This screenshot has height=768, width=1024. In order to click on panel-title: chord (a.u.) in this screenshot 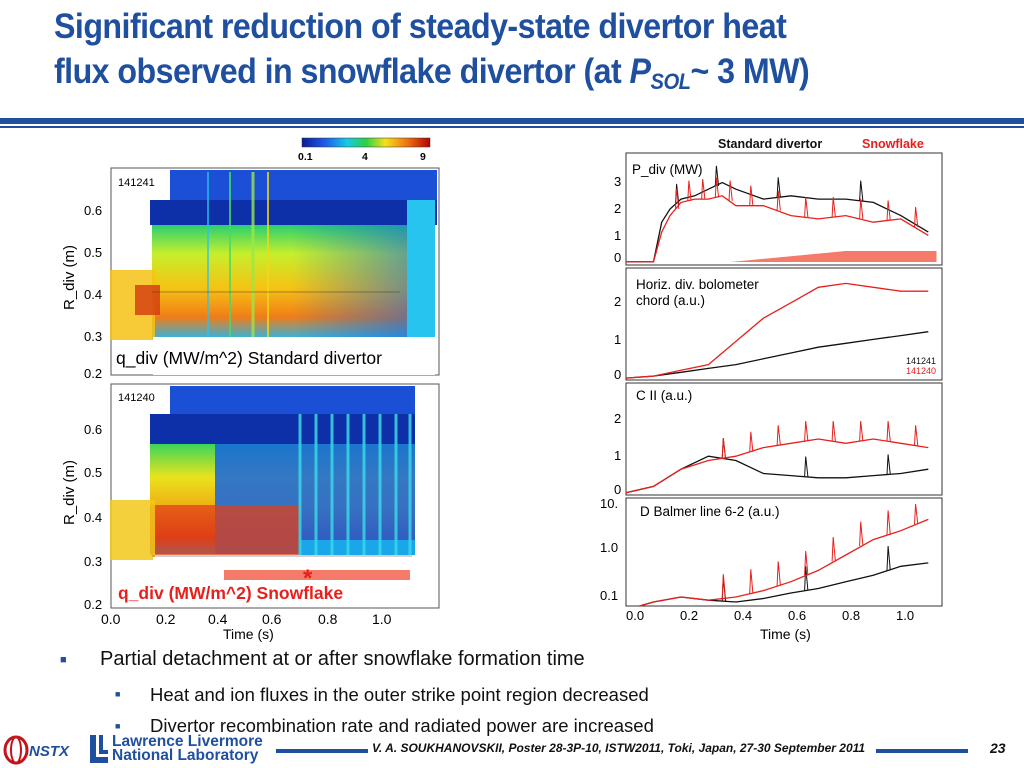, I will do `click(670, 300)`.